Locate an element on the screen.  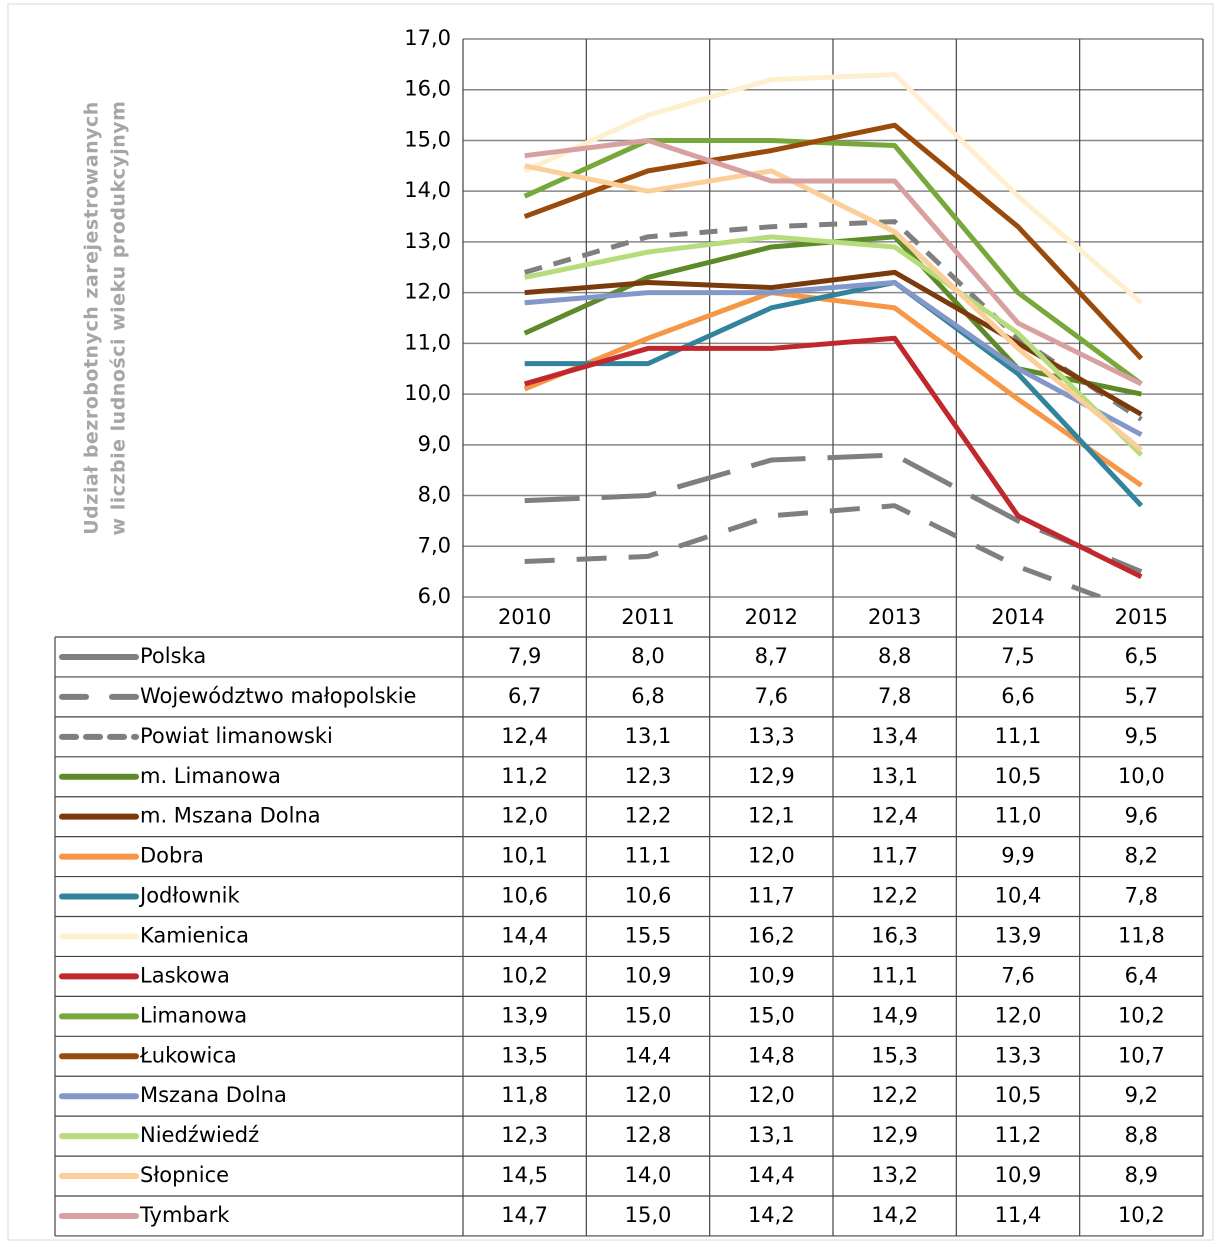
data-label: 9,5 is located at coordinates (1141, 736).